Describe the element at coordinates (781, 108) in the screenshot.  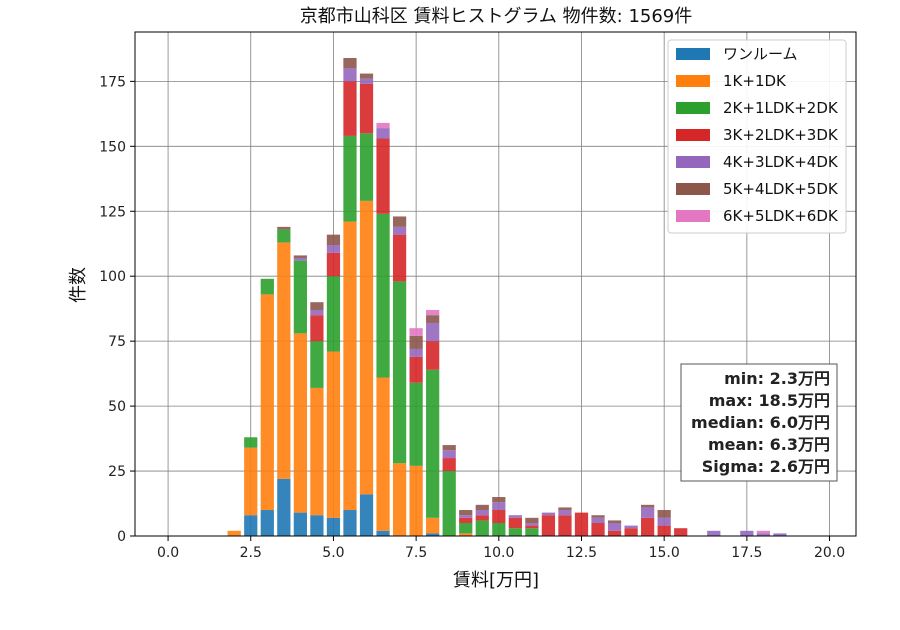
I see `legend-entry: 2K+1LDK+2DK` at that location.